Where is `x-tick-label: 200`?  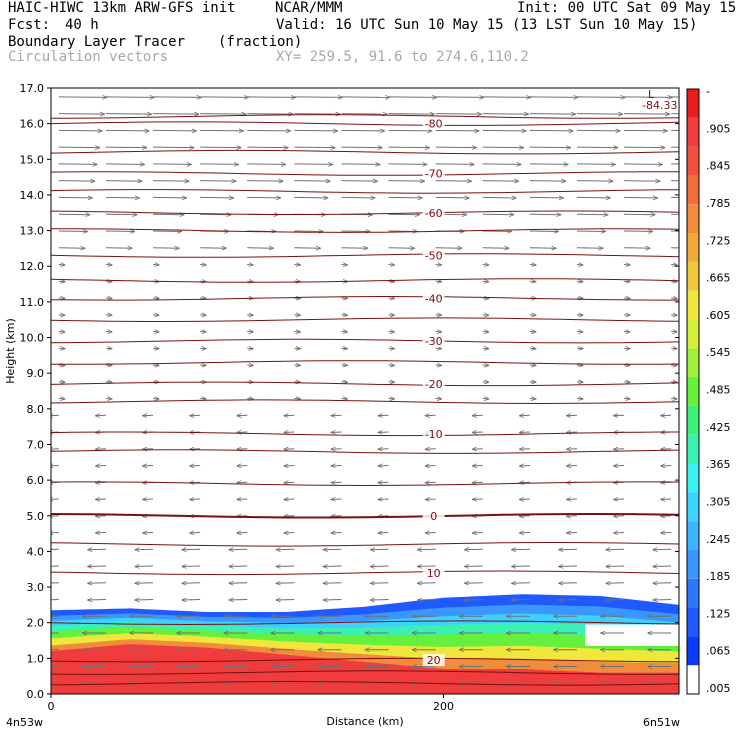
x-tick-label: 200 is located at coordinates (443, 706).